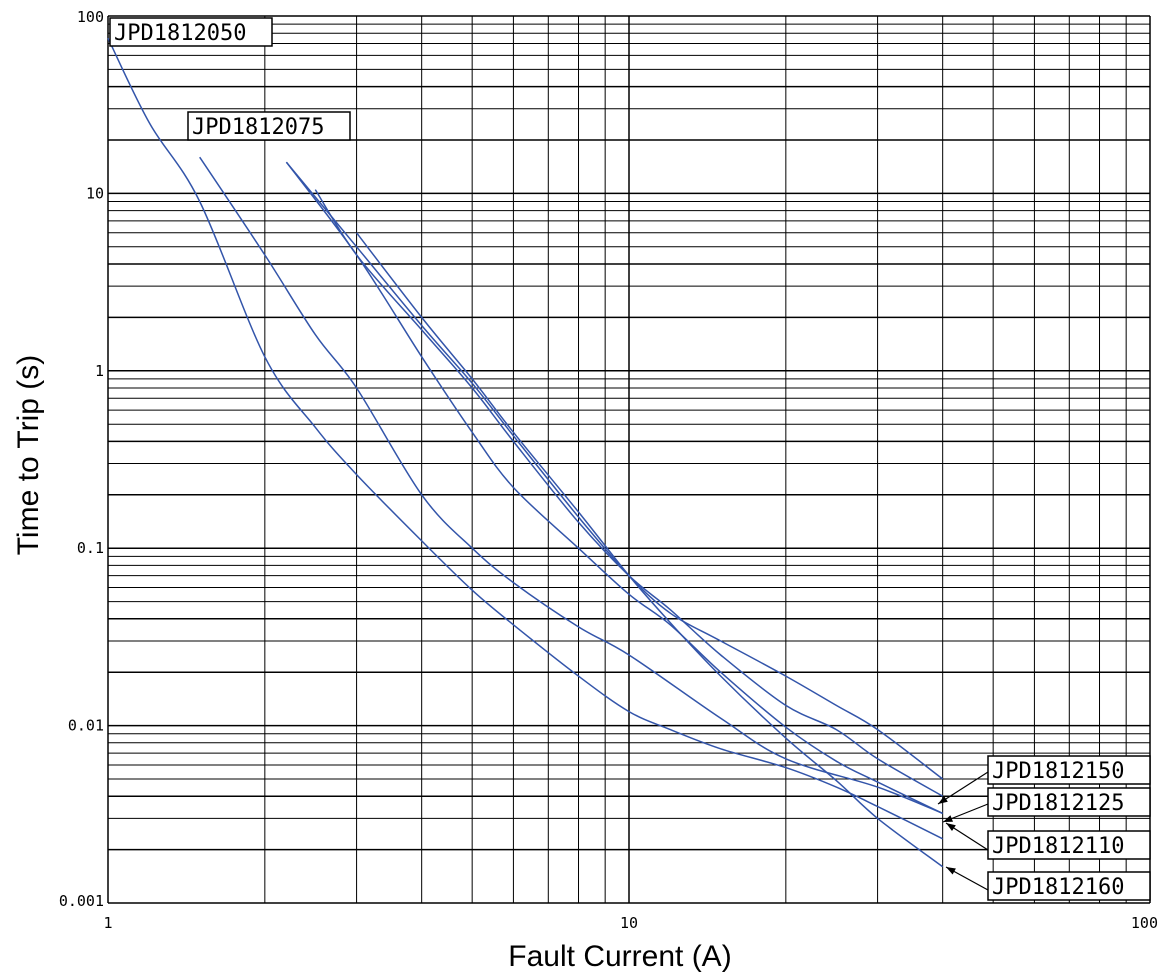 The width and height of the screenshot is (1172, 976). Describe the element at coordinates (1058, 803) in the screenshot. I see `series-label-jpd1812125: JPD1812125` at that location.